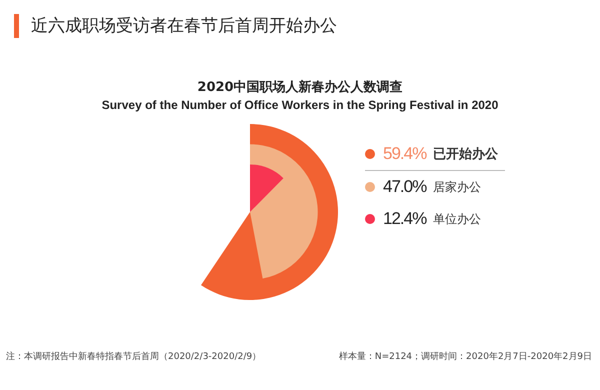 Image resolution: width=600 pixels, height=390 pixels. What do you see at coordinates (300, 105) in the screenshot?
I see `text: Survey of the Number of Office Workers in the Spring Festival in 2020` at bounding box center [300, 105].